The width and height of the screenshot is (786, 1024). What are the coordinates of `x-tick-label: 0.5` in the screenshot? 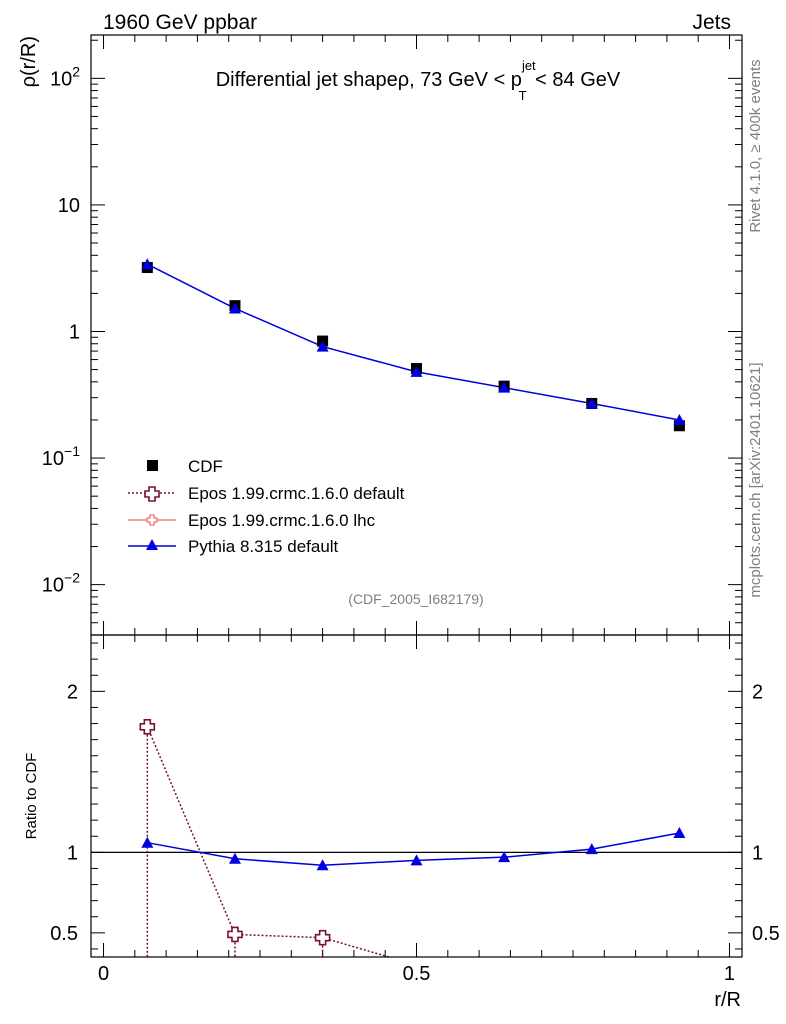 It's located at (417, 974).